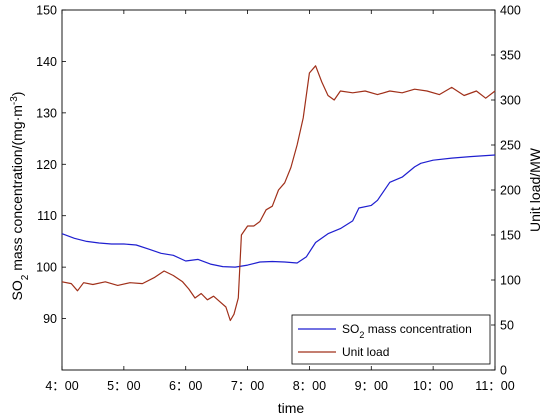  I want to click on svg-text: Unit load/MW, so click(535, 189).